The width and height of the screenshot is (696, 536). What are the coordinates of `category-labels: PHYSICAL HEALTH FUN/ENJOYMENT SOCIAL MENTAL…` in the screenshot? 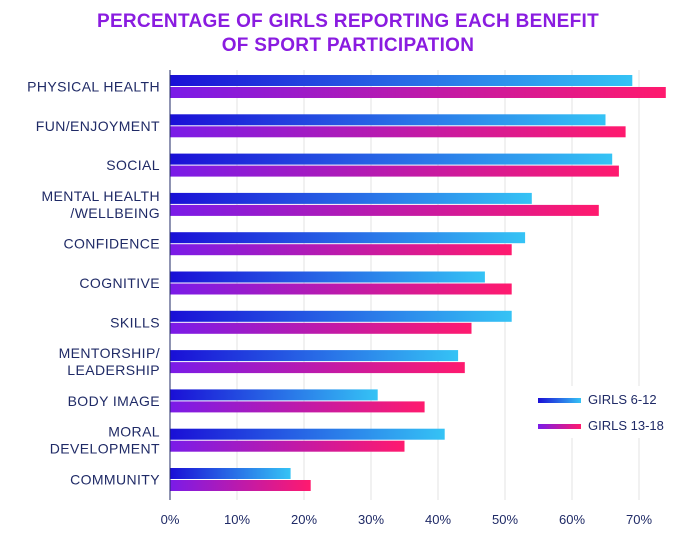 It's located at (93, 283).